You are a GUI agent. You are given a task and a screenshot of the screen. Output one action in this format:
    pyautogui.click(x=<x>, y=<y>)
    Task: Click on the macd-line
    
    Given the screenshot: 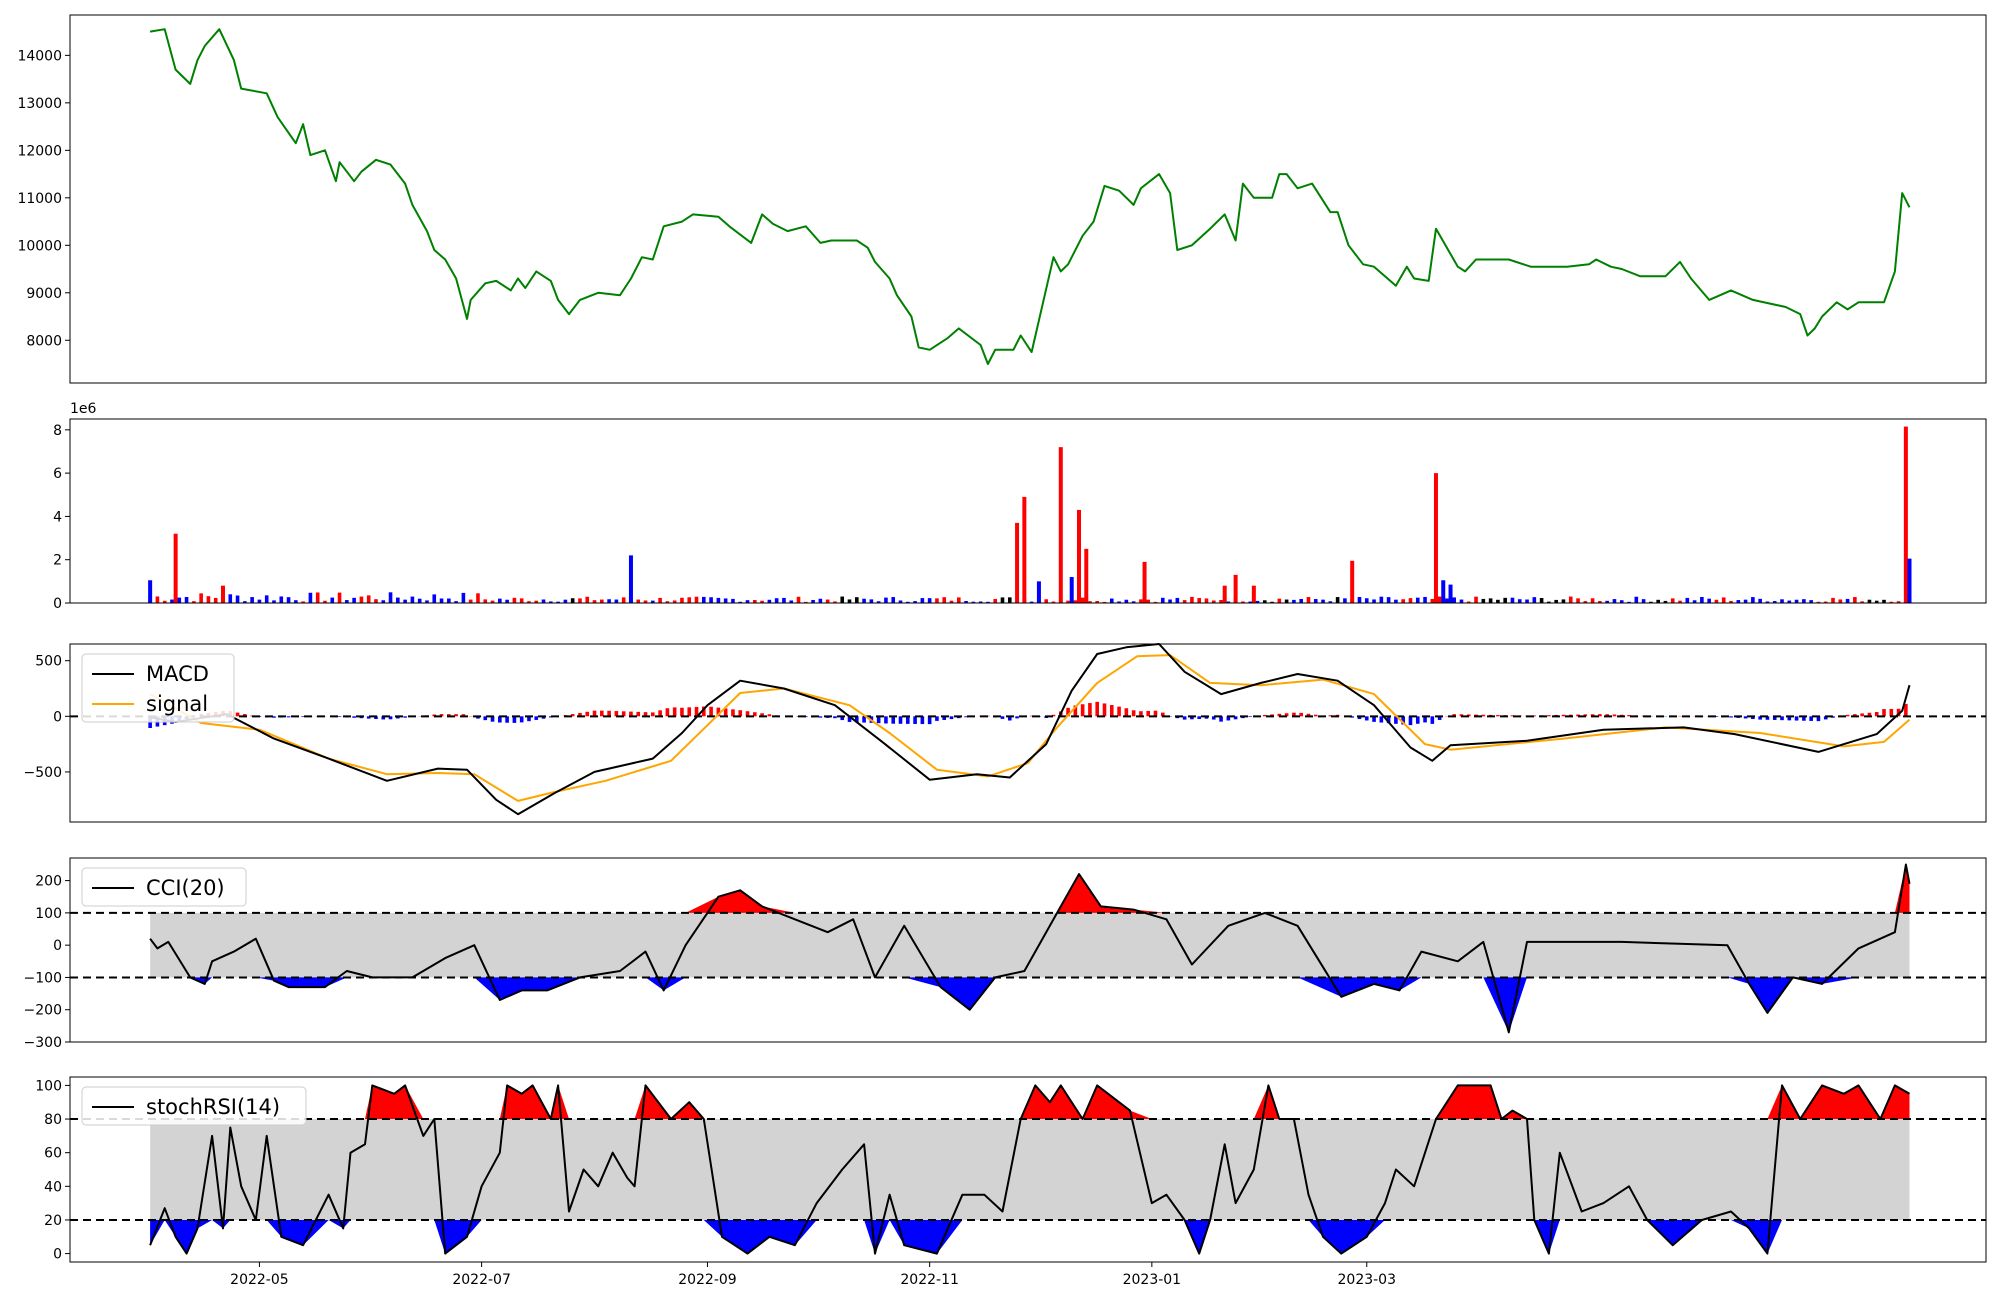 What is the action you would take?
    pyautogui.click(x=1030, y=729)
    